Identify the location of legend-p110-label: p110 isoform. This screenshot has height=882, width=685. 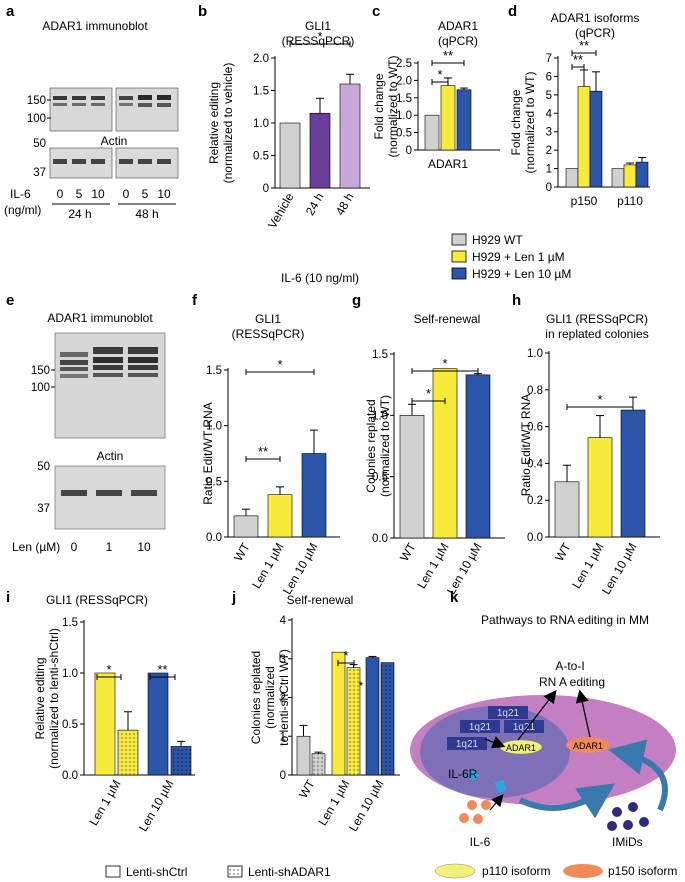
(516, 871).